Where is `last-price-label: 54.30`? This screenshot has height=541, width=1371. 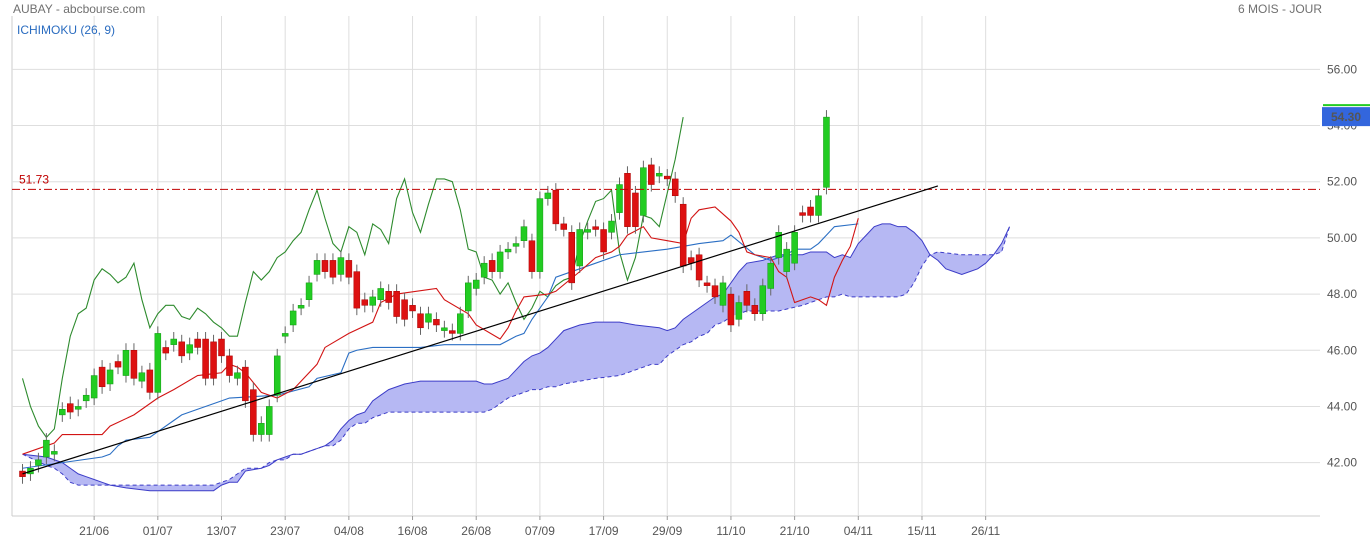 last-price-label: 54.30 is located at coordinates (1346, 117).